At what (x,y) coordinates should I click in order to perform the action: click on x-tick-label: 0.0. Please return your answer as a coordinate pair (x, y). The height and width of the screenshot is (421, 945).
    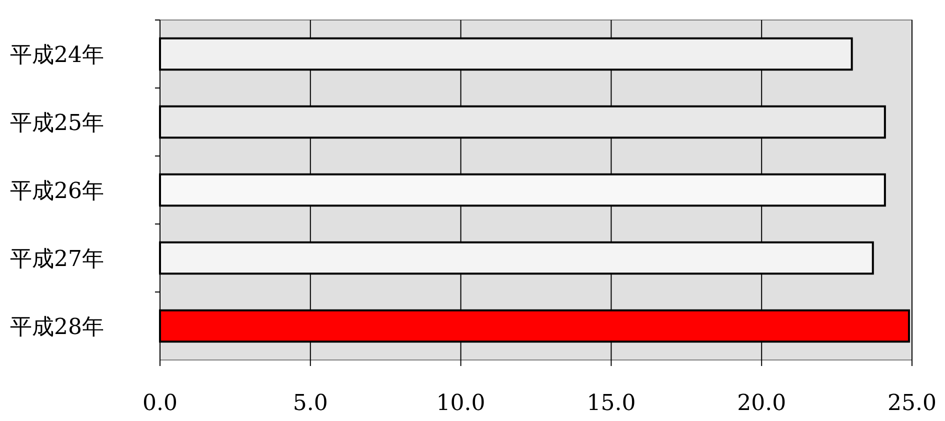
    Looking at the image, I should click on (160, 403).